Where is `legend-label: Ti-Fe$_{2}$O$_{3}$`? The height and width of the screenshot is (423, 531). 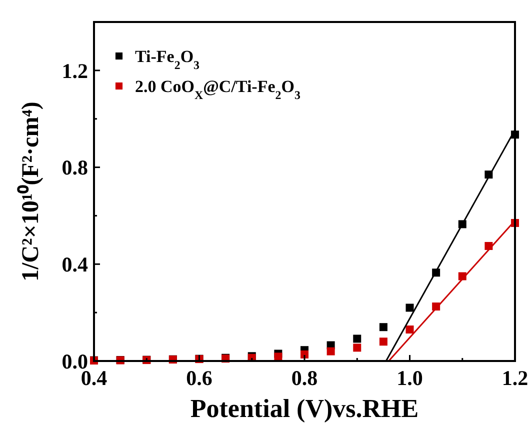 legend-label: Ti-Fe$_{2}$O$_{3}$ is located at coordinates (167, 59).